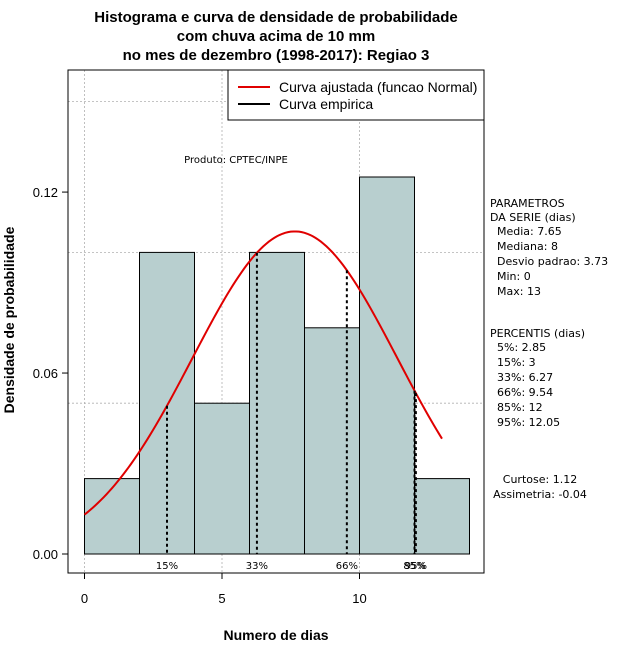 The height and width of the screenshot is (660, 640). I want to click on percentile-label-95%: 95%, so click(416, 566).